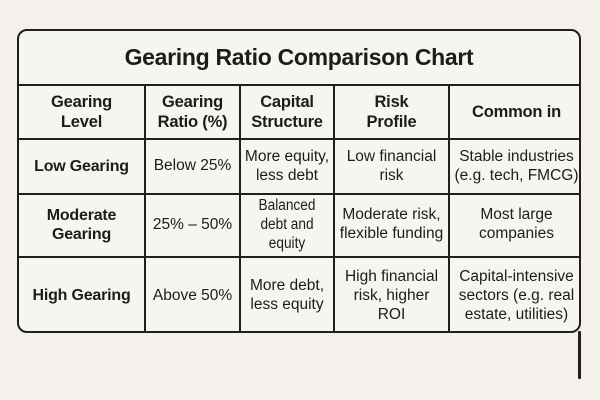 Image resolution: width=600 pixels, height=400 pixels. What do you see at coordinates (82, 226) in the screenshot?
I see `row-label-moderate-gearing: Moderate Gearing` at bounding box center [82, 226].